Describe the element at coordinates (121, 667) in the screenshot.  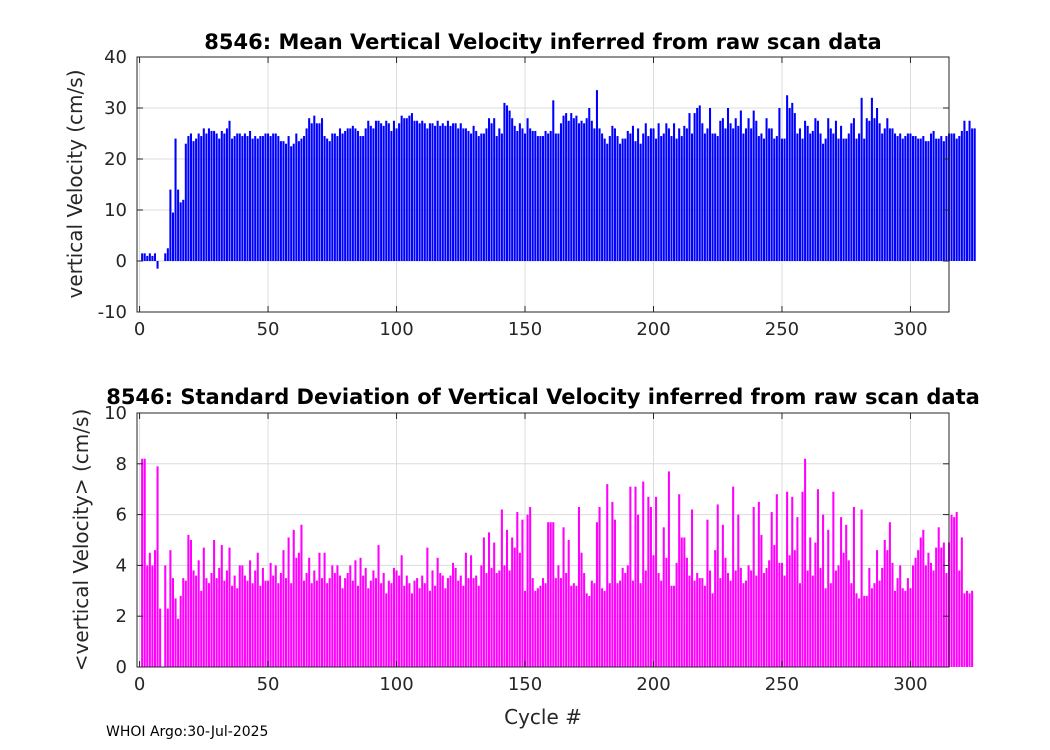
I see `y-tick-label: 0` at that location.